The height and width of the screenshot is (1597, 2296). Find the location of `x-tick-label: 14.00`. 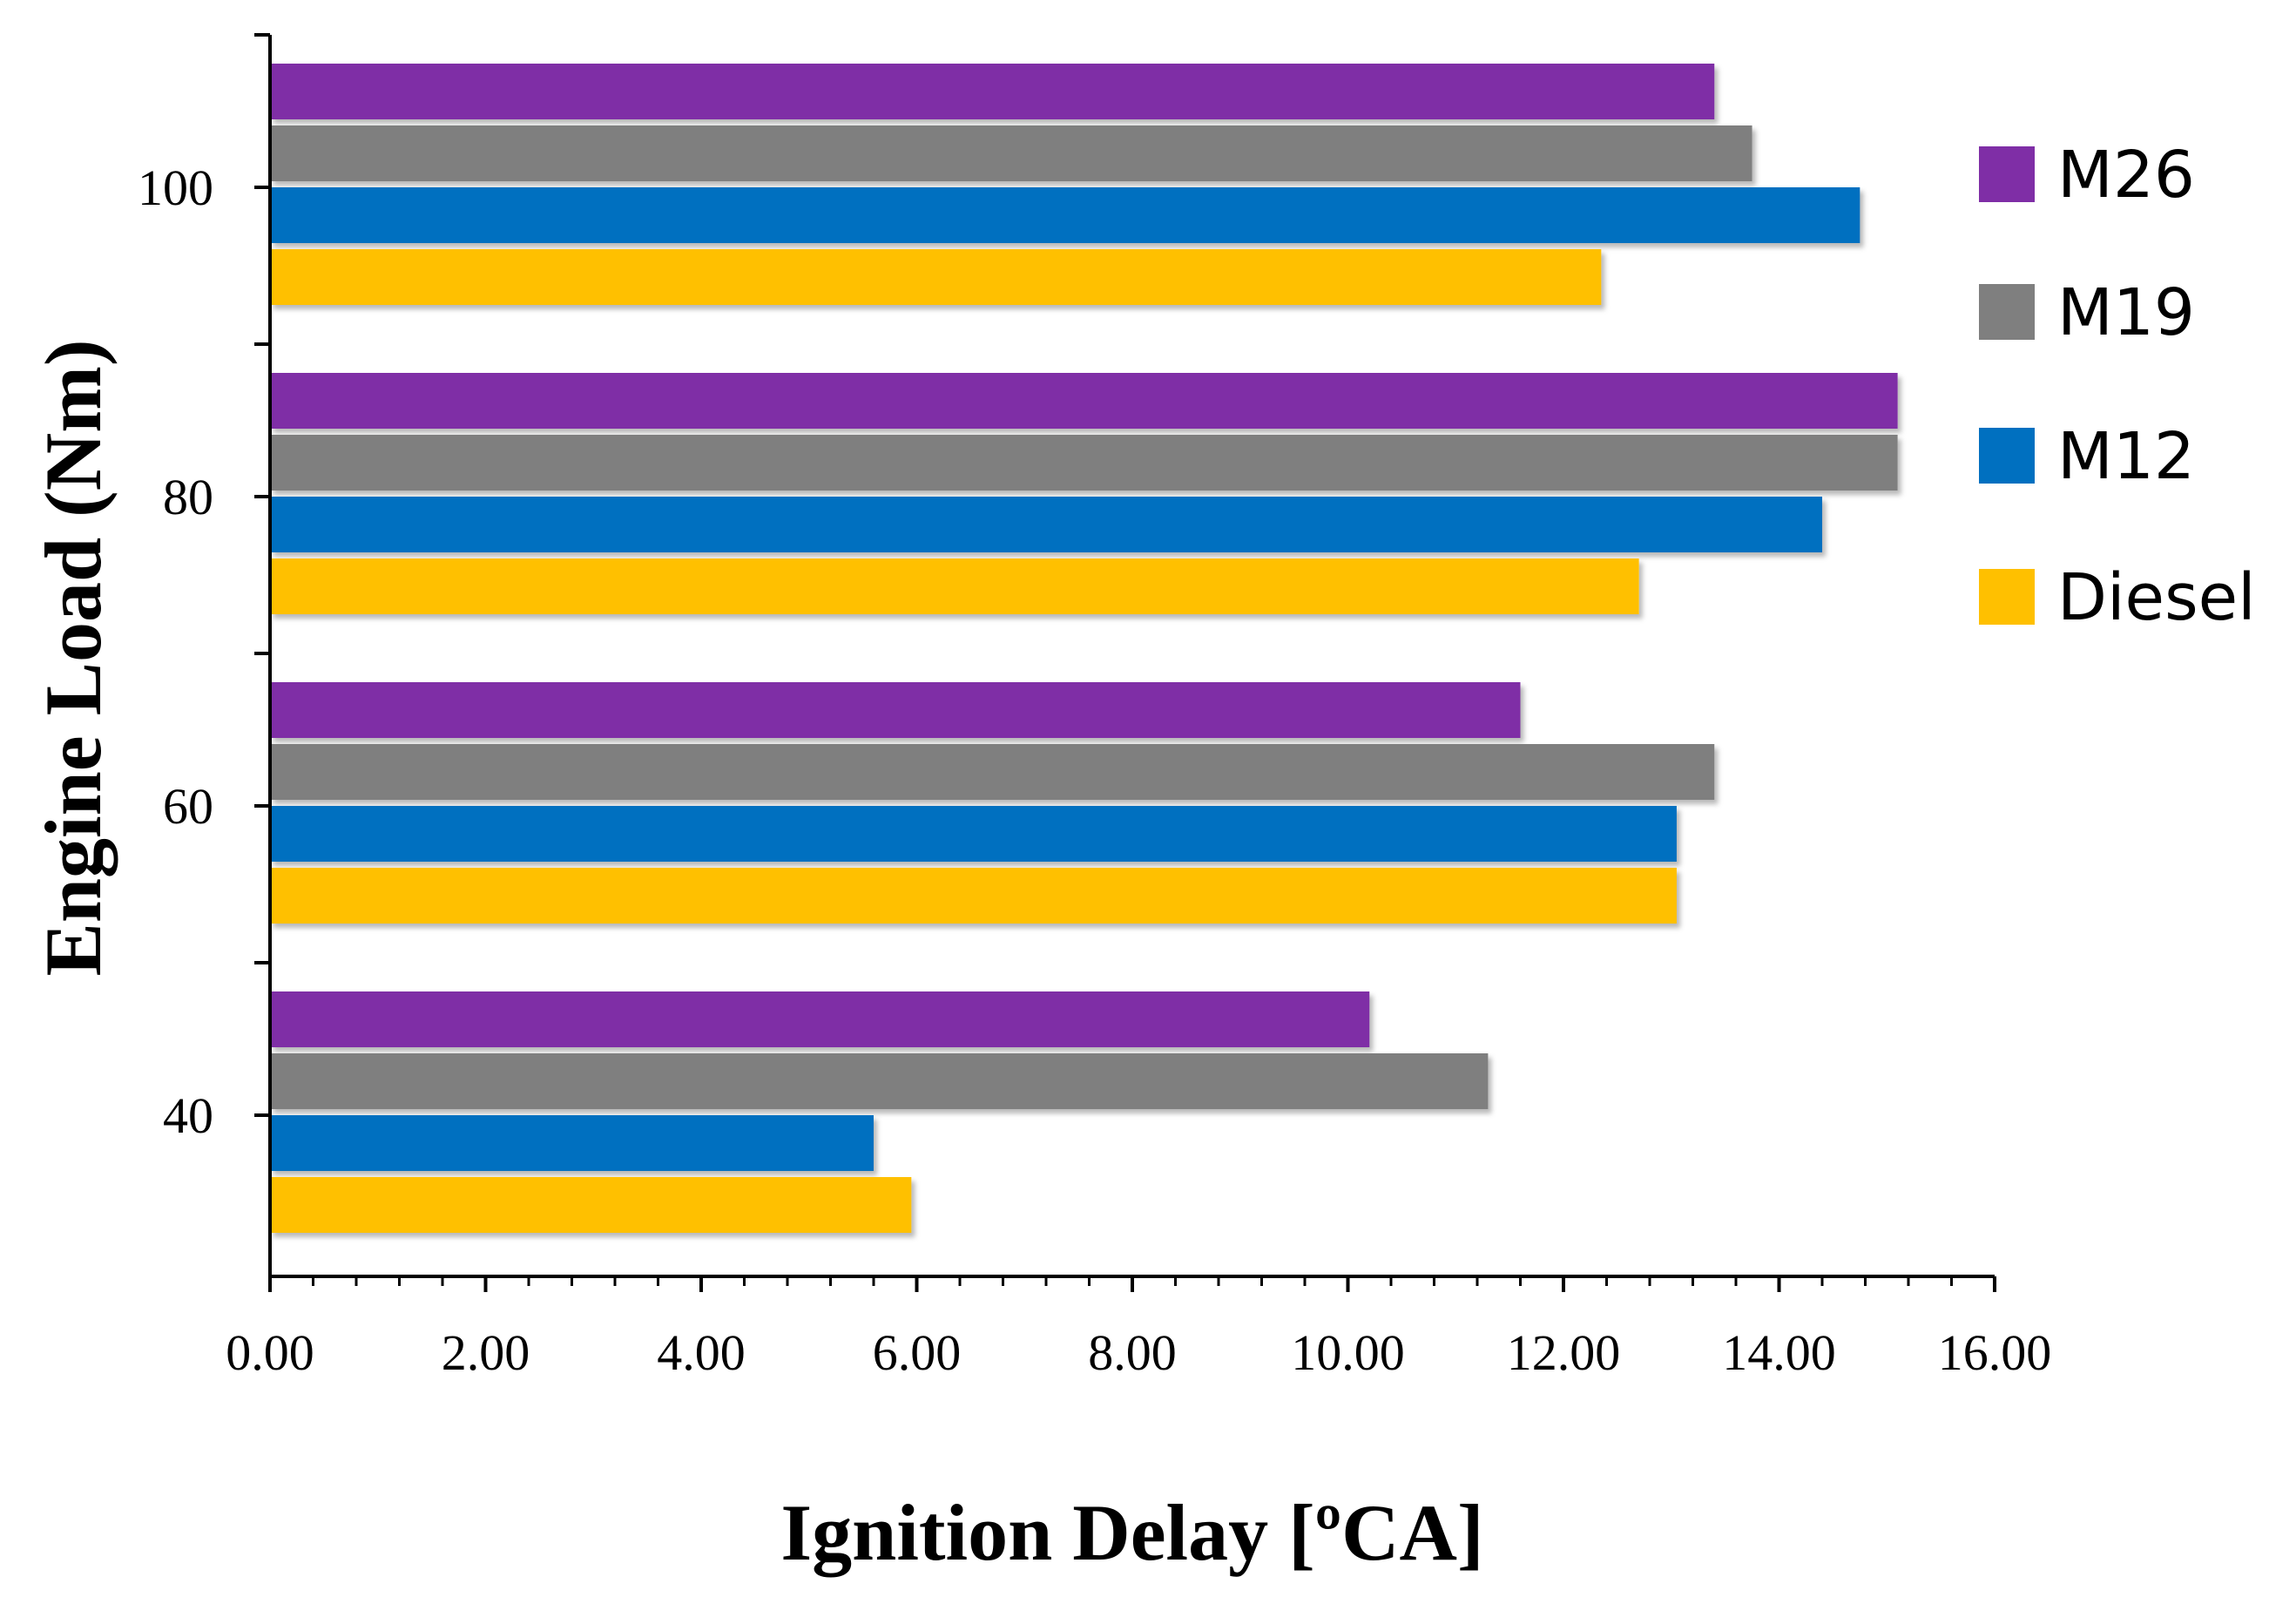

x-tick-label: 14.00 is located at coordinates (1779, 1352).